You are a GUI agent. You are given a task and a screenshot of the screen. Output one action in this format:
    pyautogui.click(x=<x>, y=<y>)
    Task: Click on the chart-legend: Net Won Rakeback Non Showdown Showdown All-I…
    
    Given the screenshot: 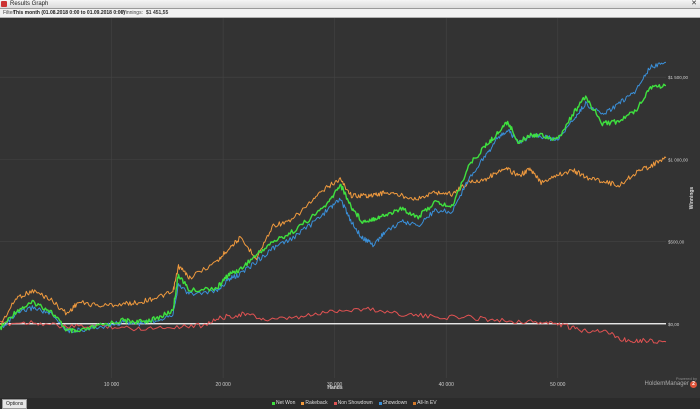 What is the action you would take?
    pyautogui.click(x=354, y=403)
    